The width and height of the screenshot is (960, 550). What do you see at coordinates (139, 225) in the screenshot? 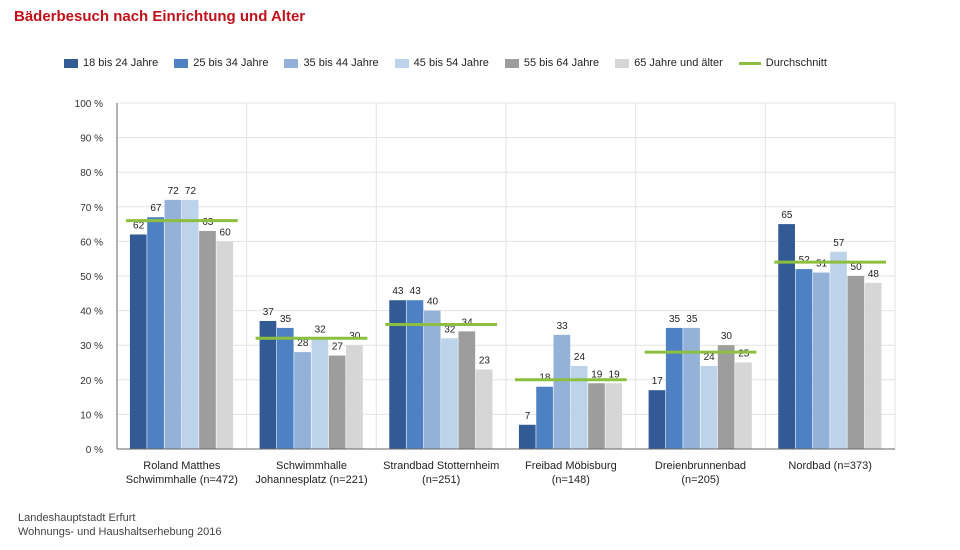
I see `data-label: 62` at bounding box center [139, 225].